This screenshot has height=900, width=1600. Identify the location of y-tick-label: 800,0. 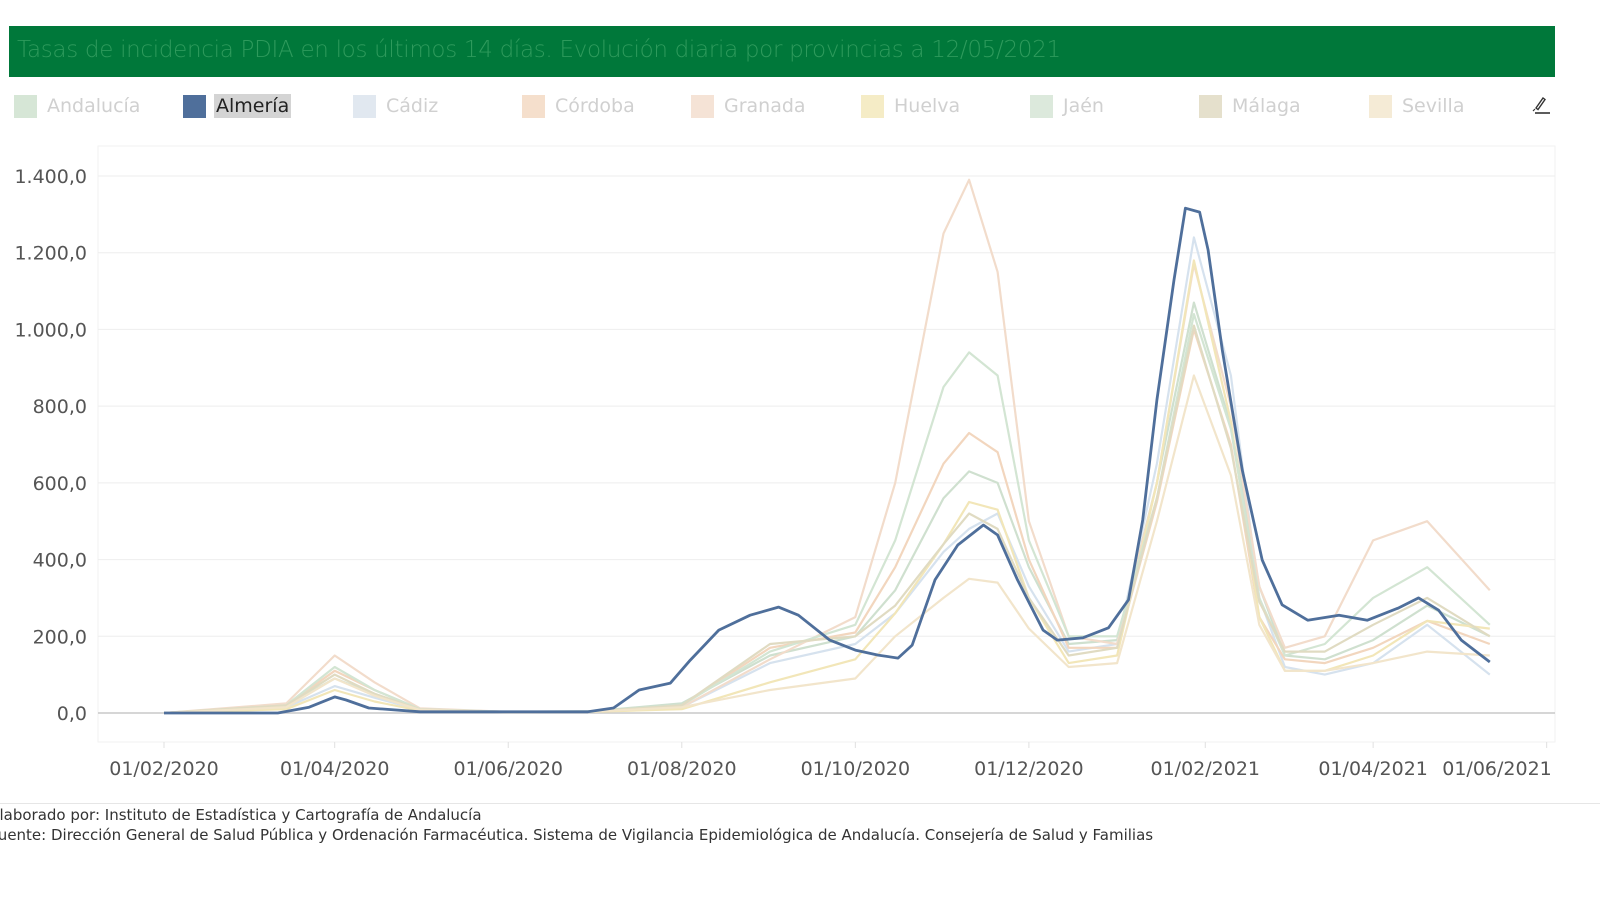
(60, 407).